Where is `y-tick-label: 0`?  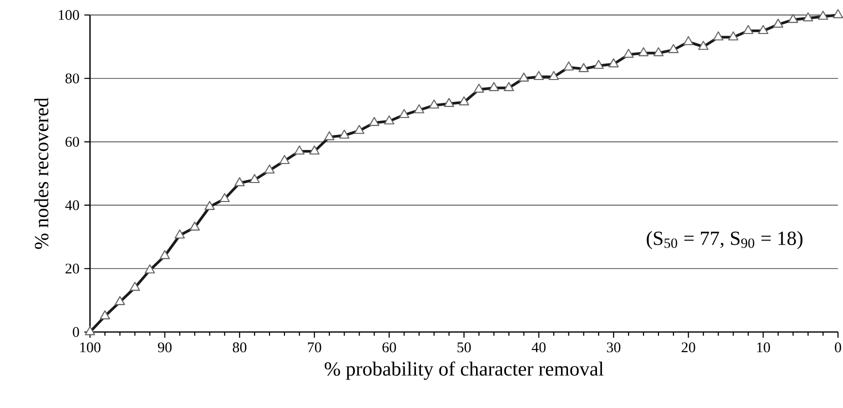 y-tick-label: 0 is located at coordinates (76, 332).